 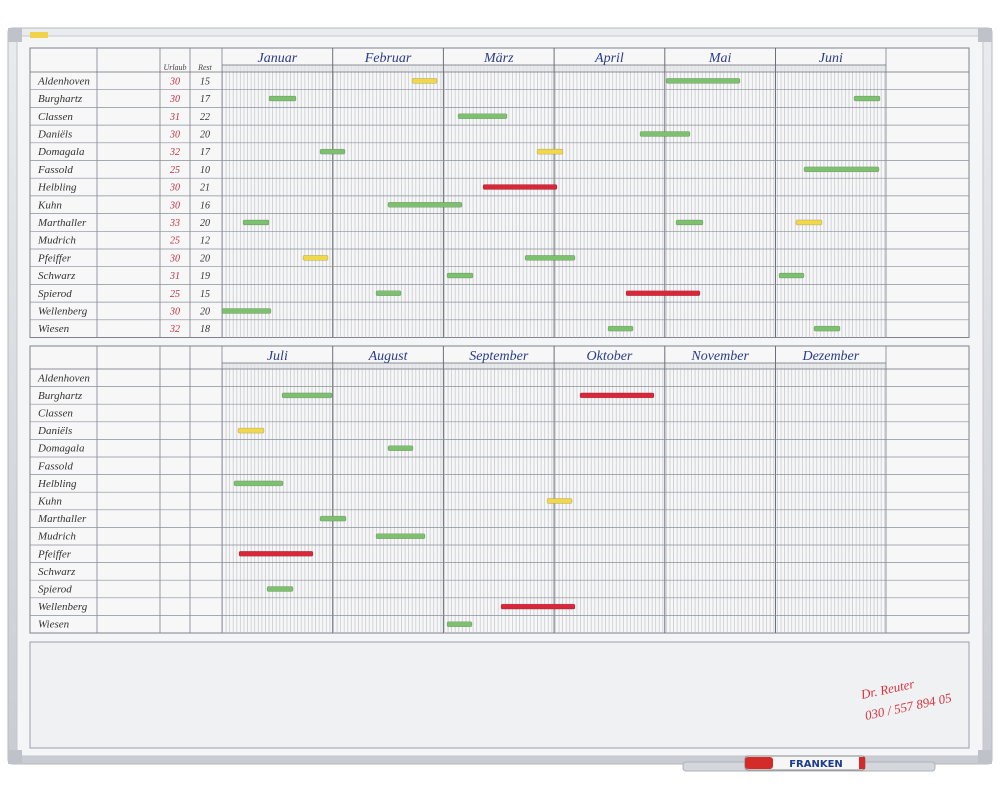 I want to click on column-header: Rest, so click(x=205, y=67).